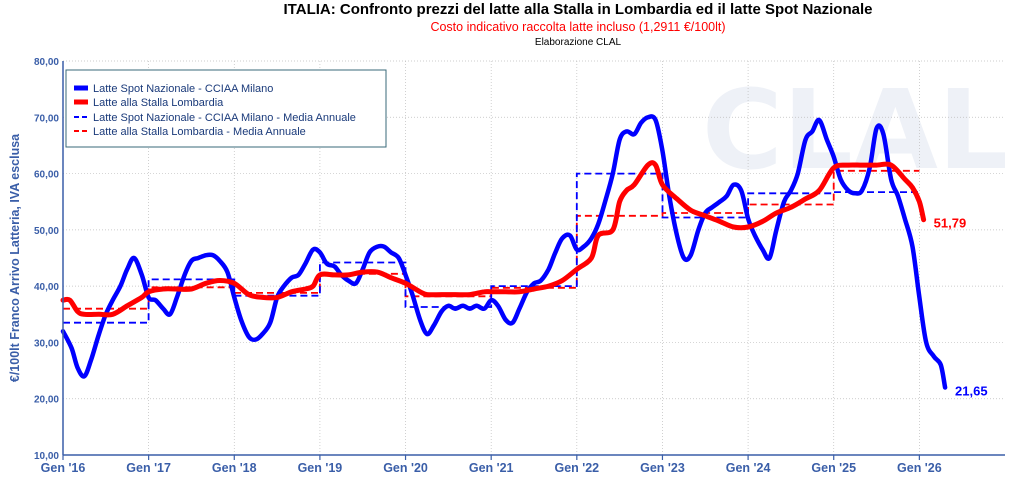 The height and width of the screenshot is (480, 1024). I want to click on legend-entry-stalla: Latte alla Stalla Lombardia, so click(149, 103).